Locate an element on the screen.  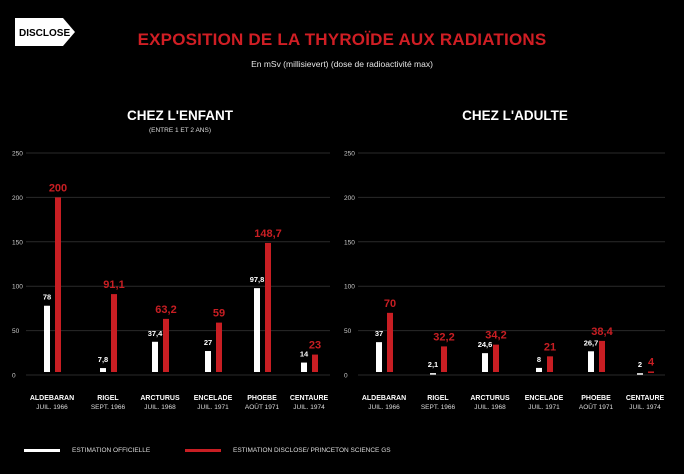
data-label-official: 24,6 is located at coordinates (485, 344).